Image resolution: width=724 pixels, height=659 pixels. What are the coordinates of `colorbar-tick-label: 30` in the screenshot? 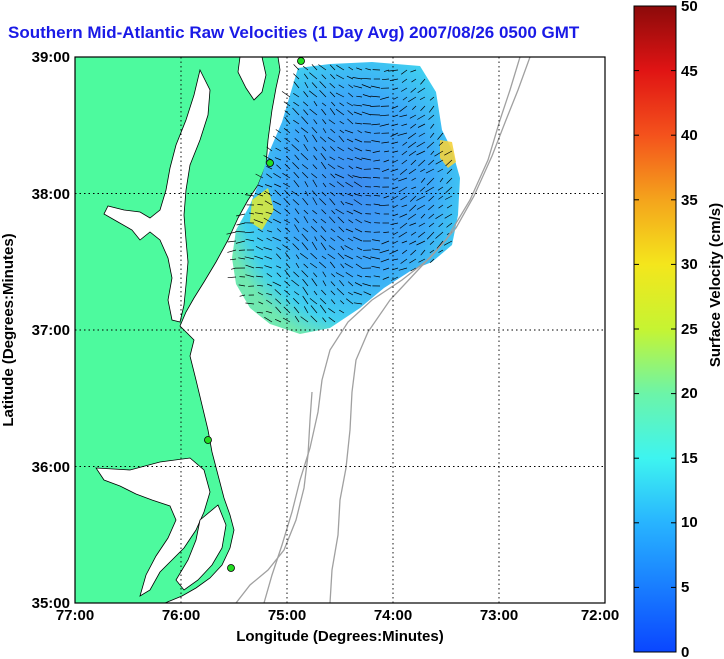 It's located at (689, 264).